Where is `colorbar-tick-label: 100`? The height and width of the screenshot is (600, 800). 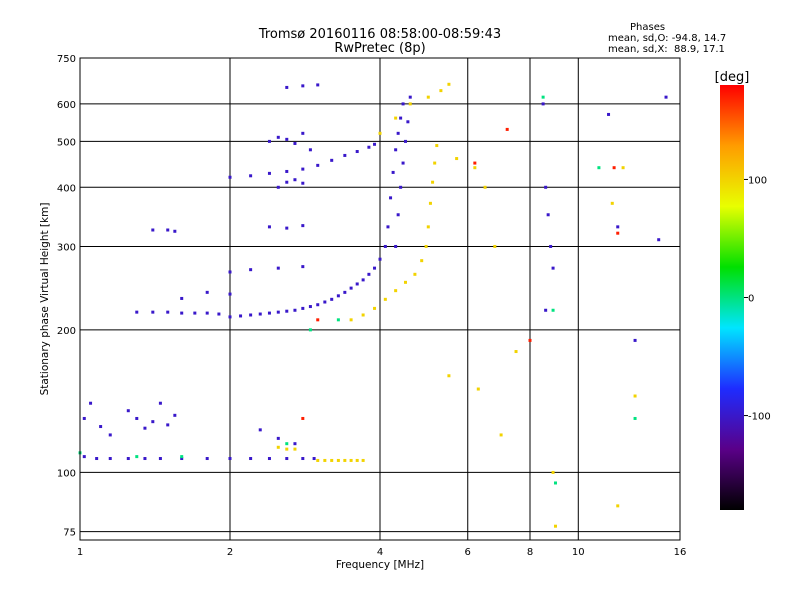
colorbar-tick-label: 100 is located at coordinates (757, 180).